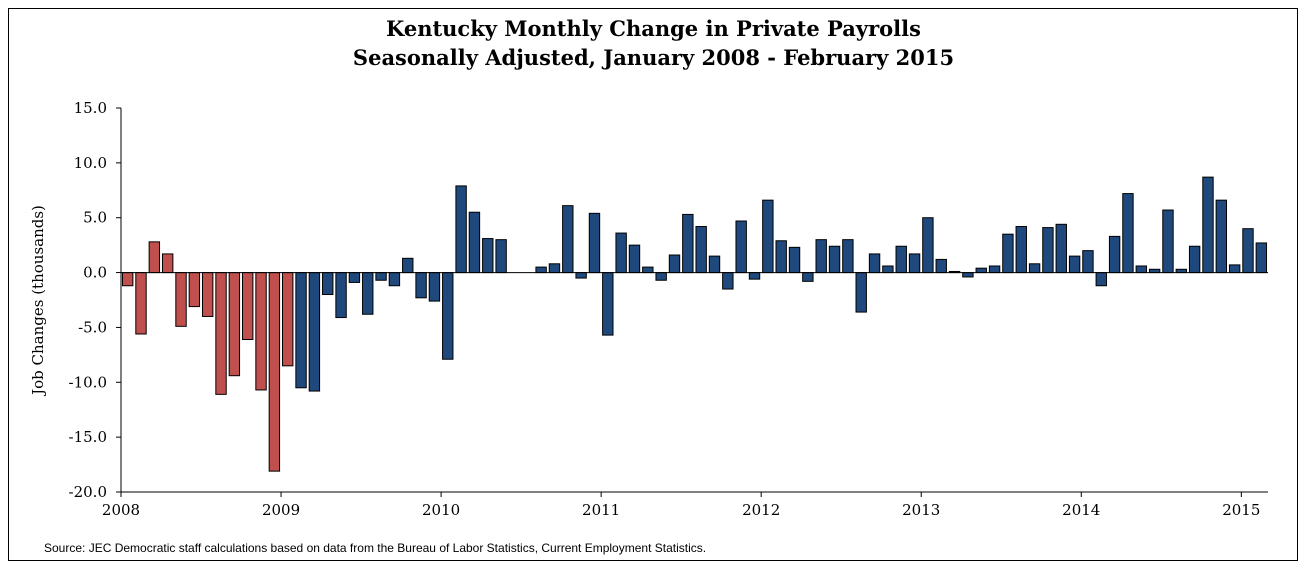 This screenshot has width=1307, height=569. What do you see at coordinates (441, 510) in the screenshot?
I see `x-tick-label: 2010` at bounding box center [441, 510].